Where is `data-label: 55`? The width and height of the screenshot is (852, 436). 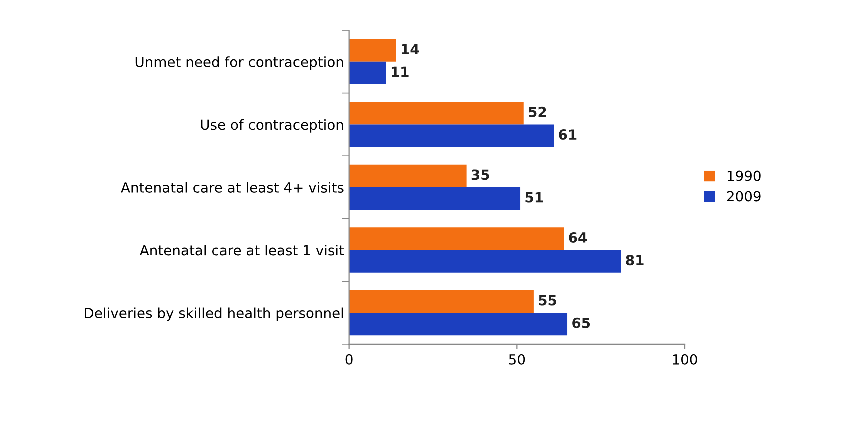
data-label: 55 is located at coordinates (547, 300).